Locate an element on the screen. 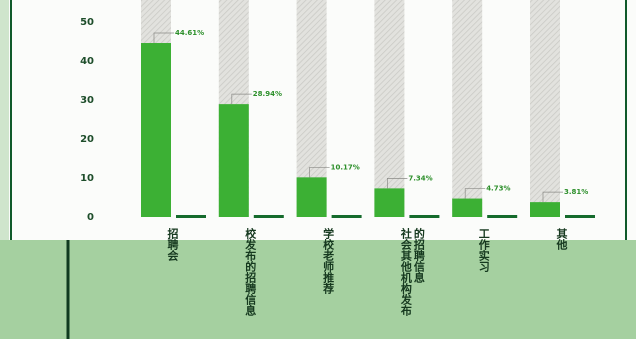  x-tick-label: 招聘会 is located at coordinates (172, 244).